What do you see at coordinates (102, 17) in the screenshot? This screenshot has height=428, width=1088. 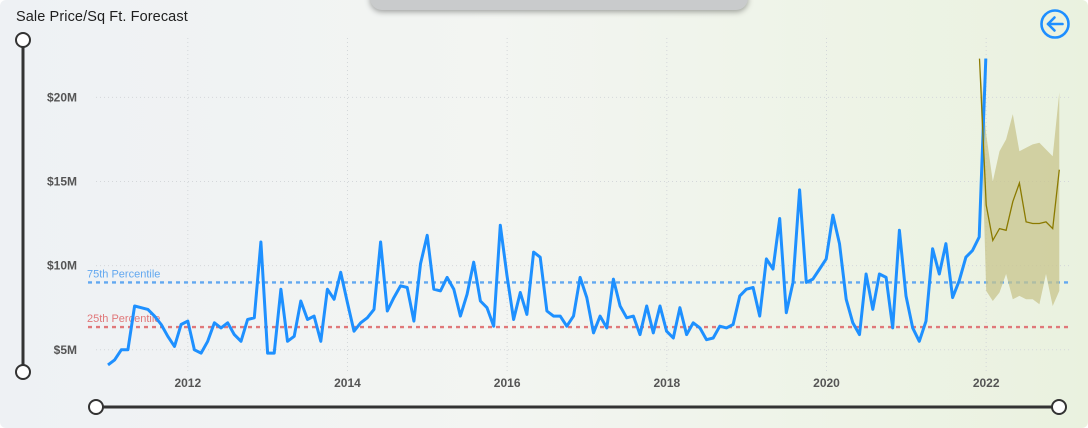 I see `chart-title: Sale Price/Sq Ft. Forecast` at bounding box center [102, 17].